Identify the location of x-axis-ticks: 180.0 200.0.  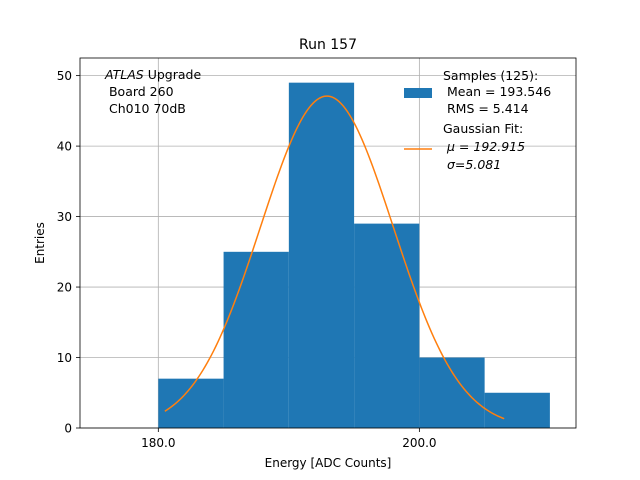
(289, 439).